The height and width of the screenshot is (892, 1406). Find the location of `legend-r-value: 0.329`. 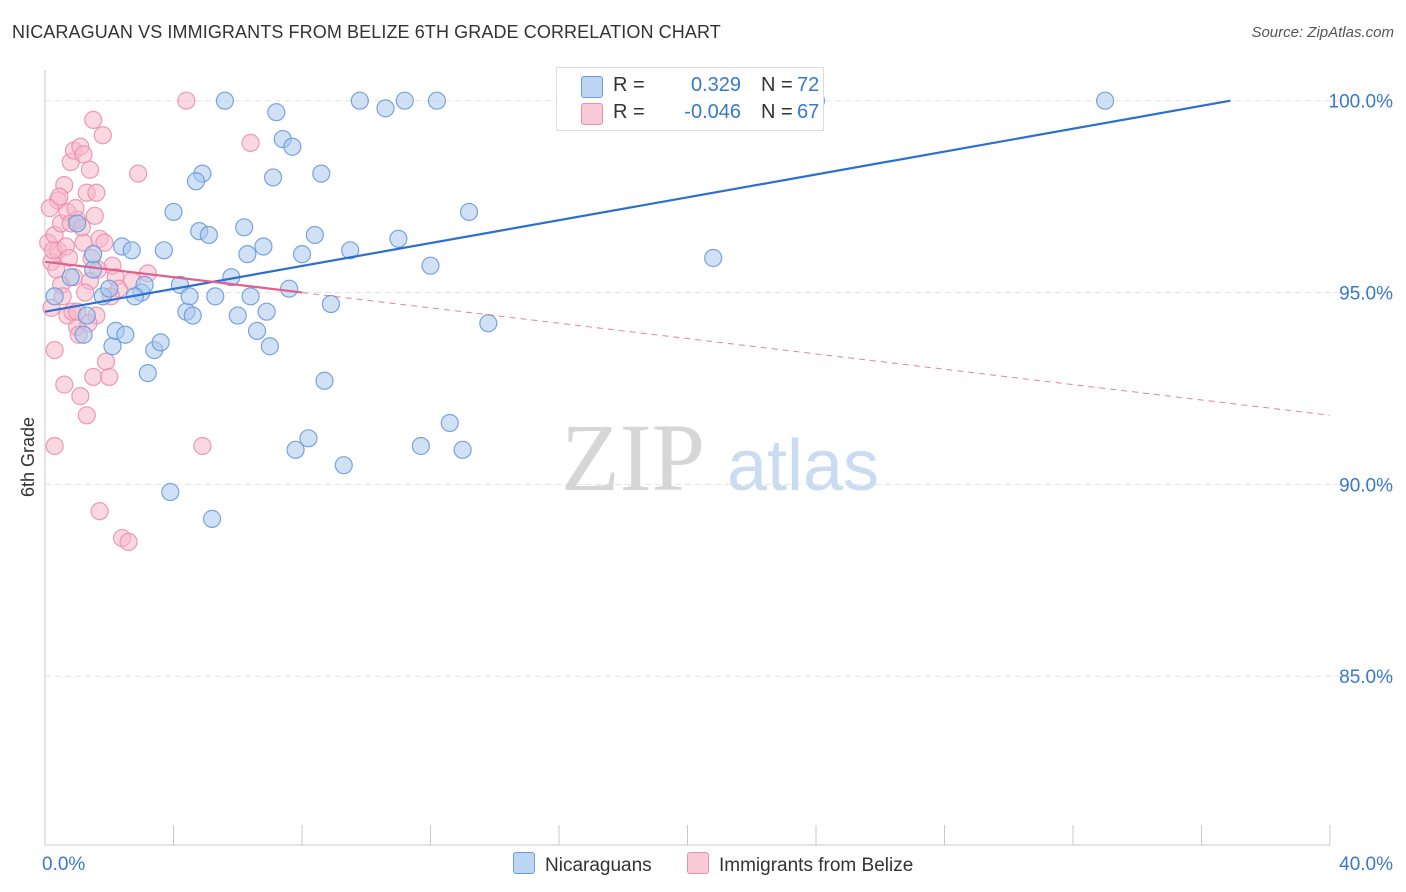

legend-r-value: 0.329 is located at coordinates (715, 85).